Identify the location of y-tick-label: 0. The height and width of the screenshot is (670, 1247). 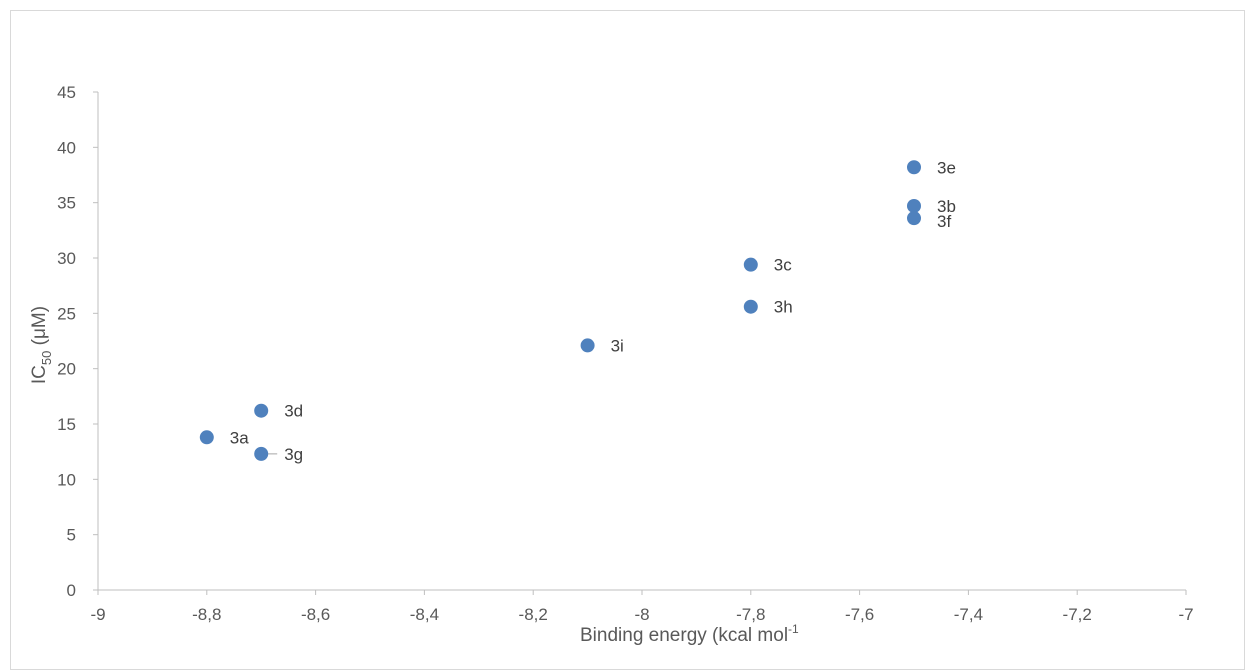
(71, 590).